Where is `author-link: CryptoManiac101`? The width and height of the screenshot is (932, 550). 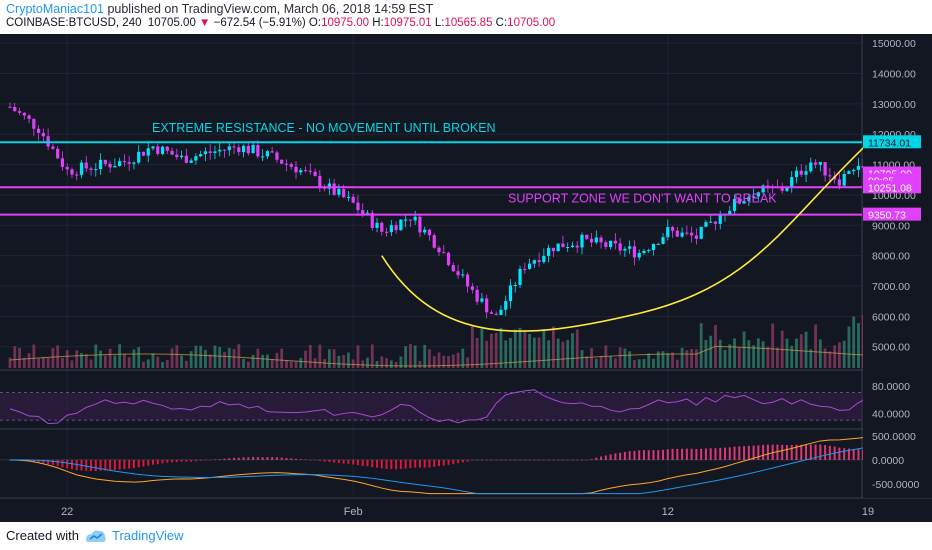
author-link: CryptoManiac101 is located at coordinates (55, 9).